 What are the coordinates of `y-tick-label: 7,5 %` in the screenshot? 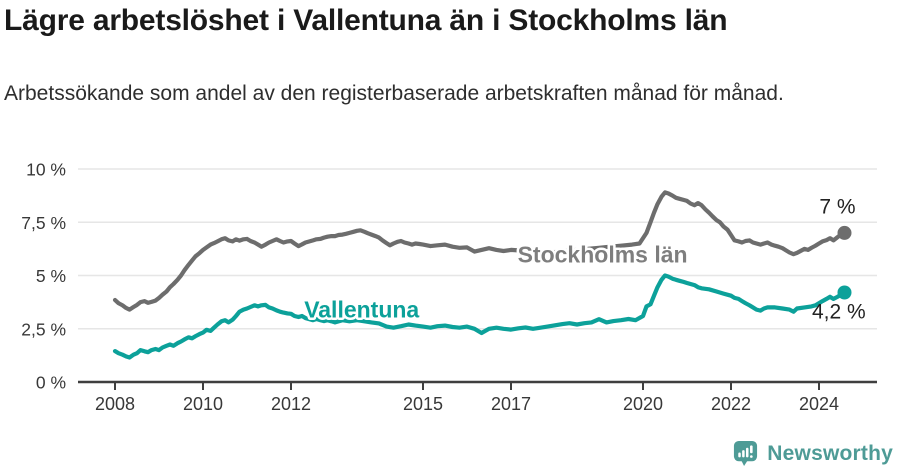 It's located at (43, 223).